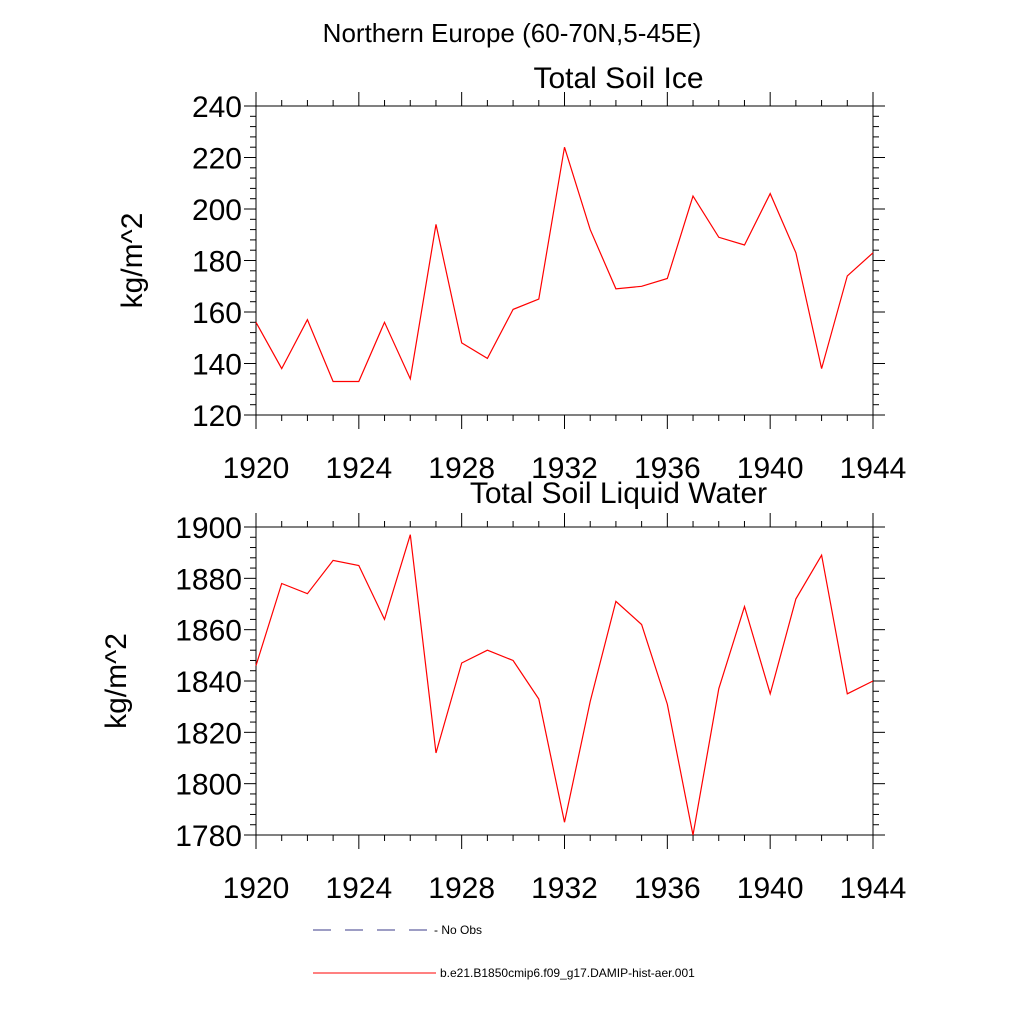  What do you see at coordinates (217, 210) in the screenshot?
I see `y-tick-label: 200` at bounding box center [217, 210].